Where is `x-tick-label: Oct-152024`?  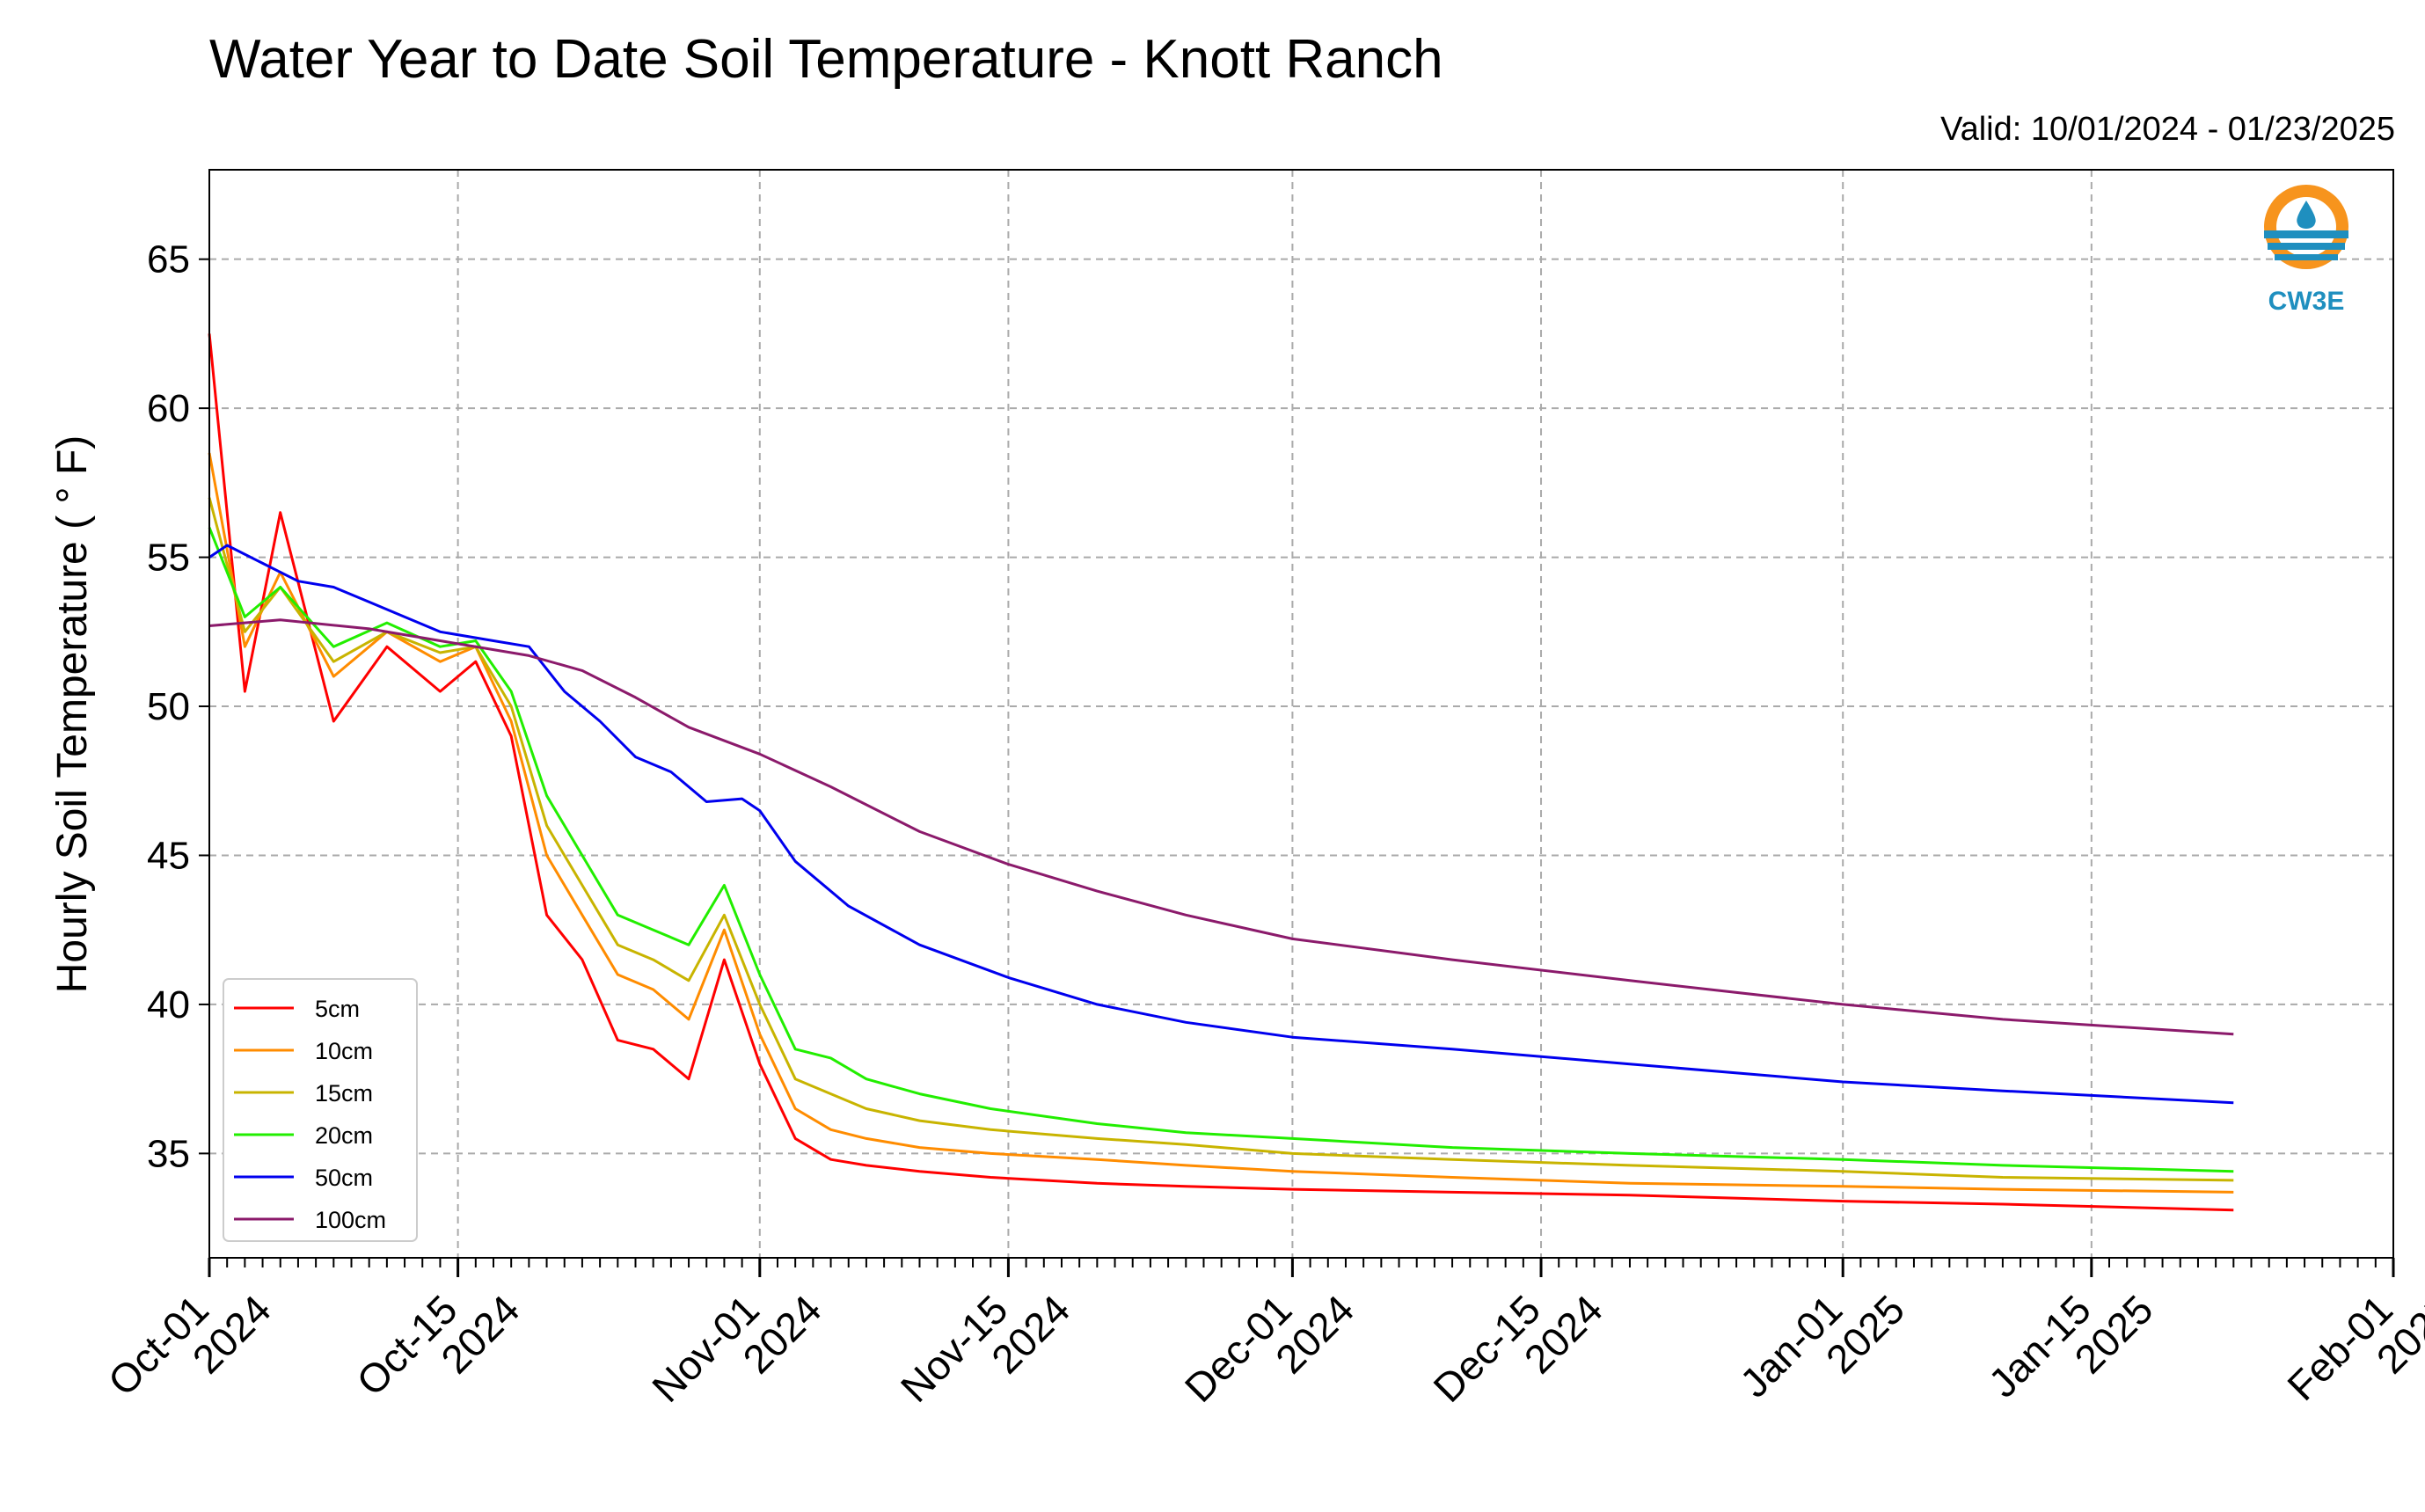 x-tick-label: Oct-152024 is located at coordinates (437, 1345).